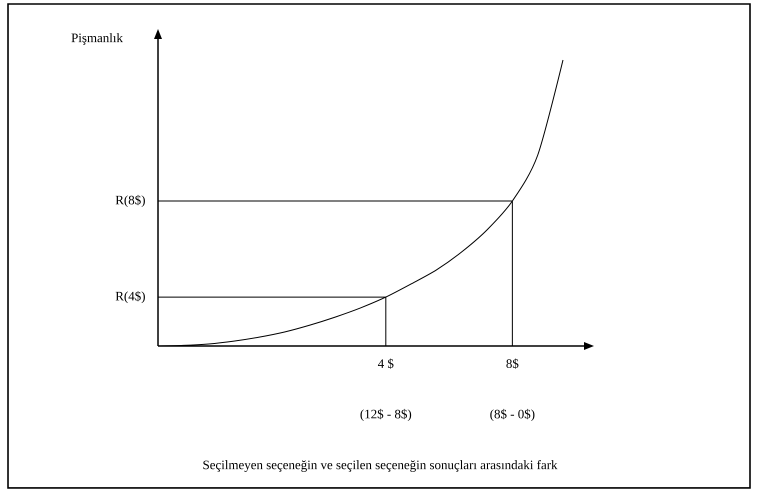 Image resolution: width=758 pixels, height=492 pixels. What do you see at coordinates (512, 415) in the screenshot?
I see `text: (8$ - 0$)` at bounding box center [512, 415].